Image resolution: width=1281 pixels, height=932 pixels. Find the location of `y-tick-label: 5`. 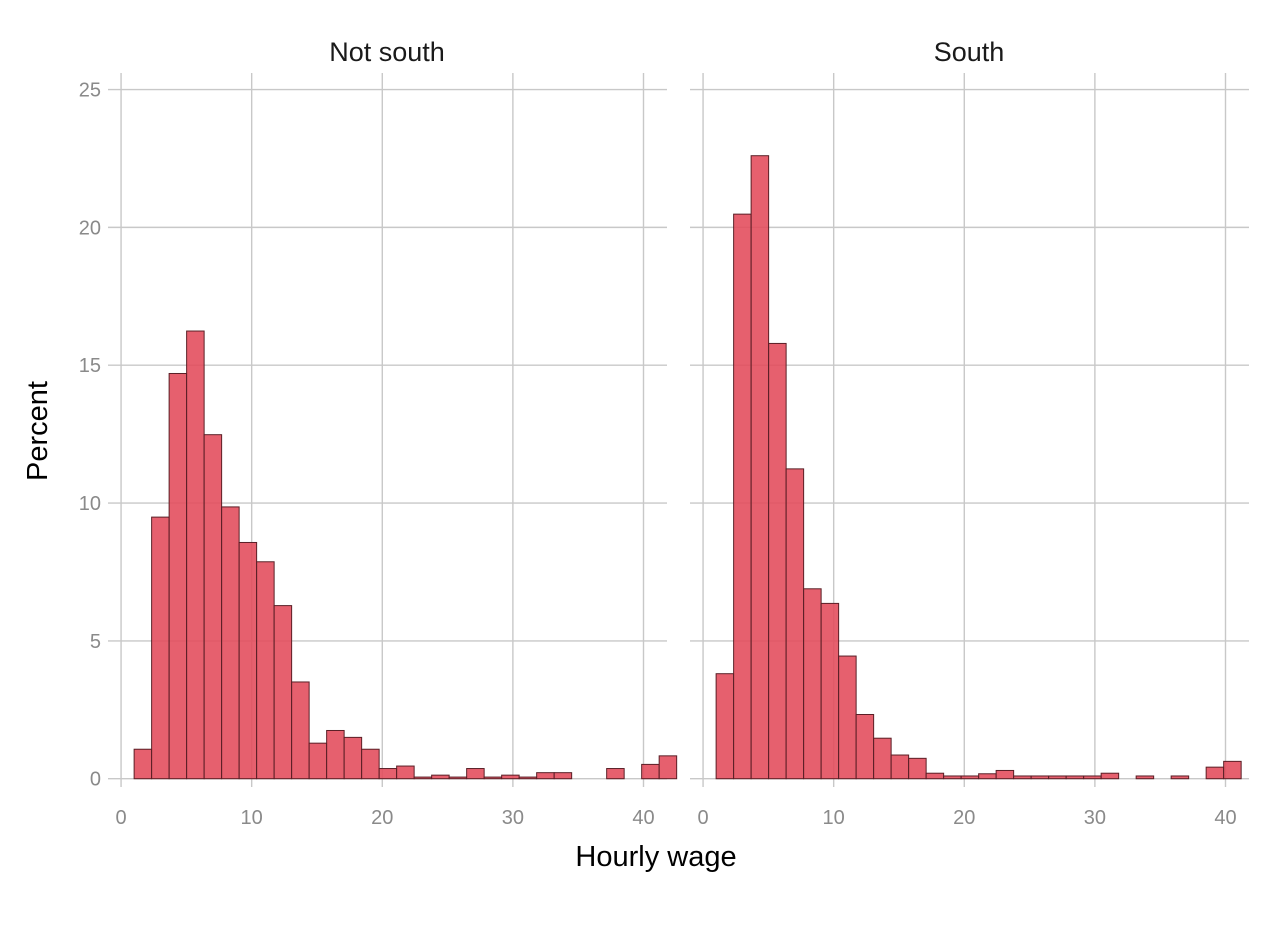

y-tick-label: 5 is located at coordinates (95, 642).